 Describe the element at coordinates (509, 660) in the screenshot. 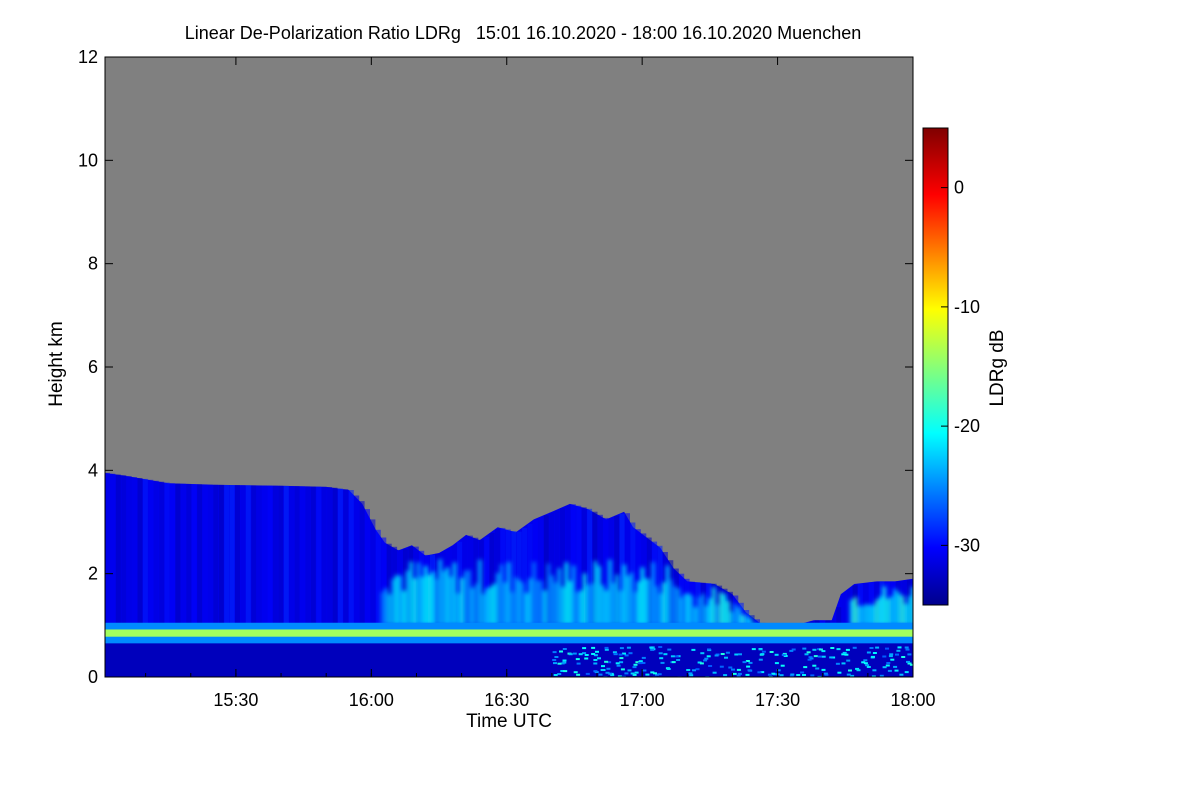

I see `low-layer` at that location.